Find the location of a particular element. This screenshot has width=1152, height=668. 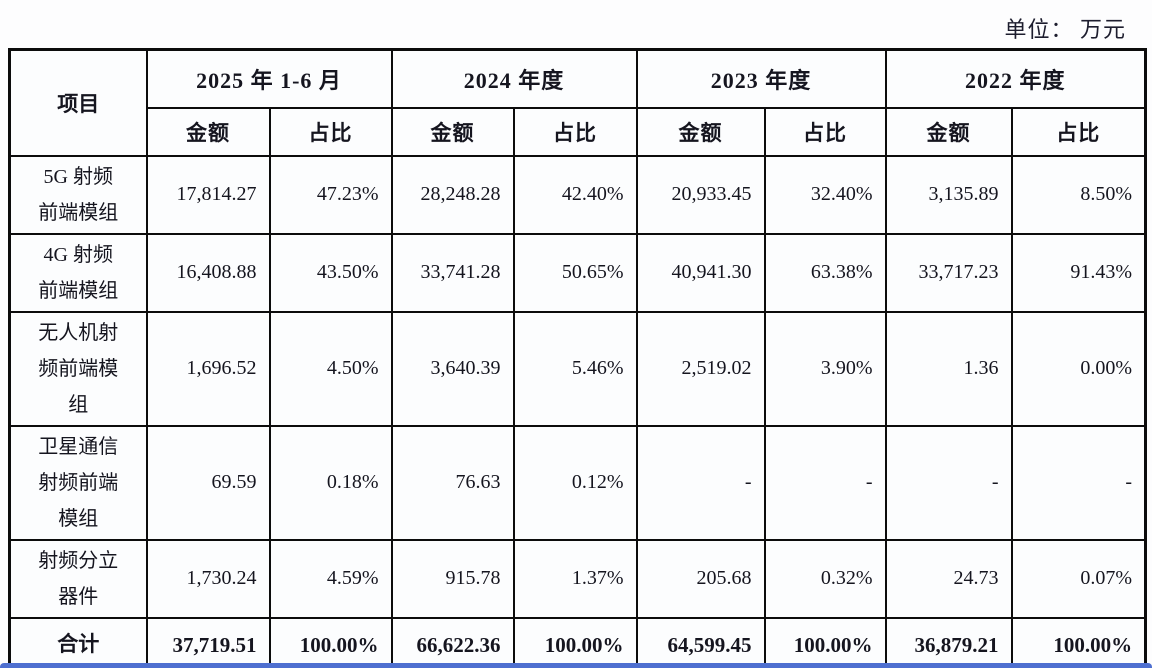

ratio-cell: 32.40% is located at coordinates (825, 194).